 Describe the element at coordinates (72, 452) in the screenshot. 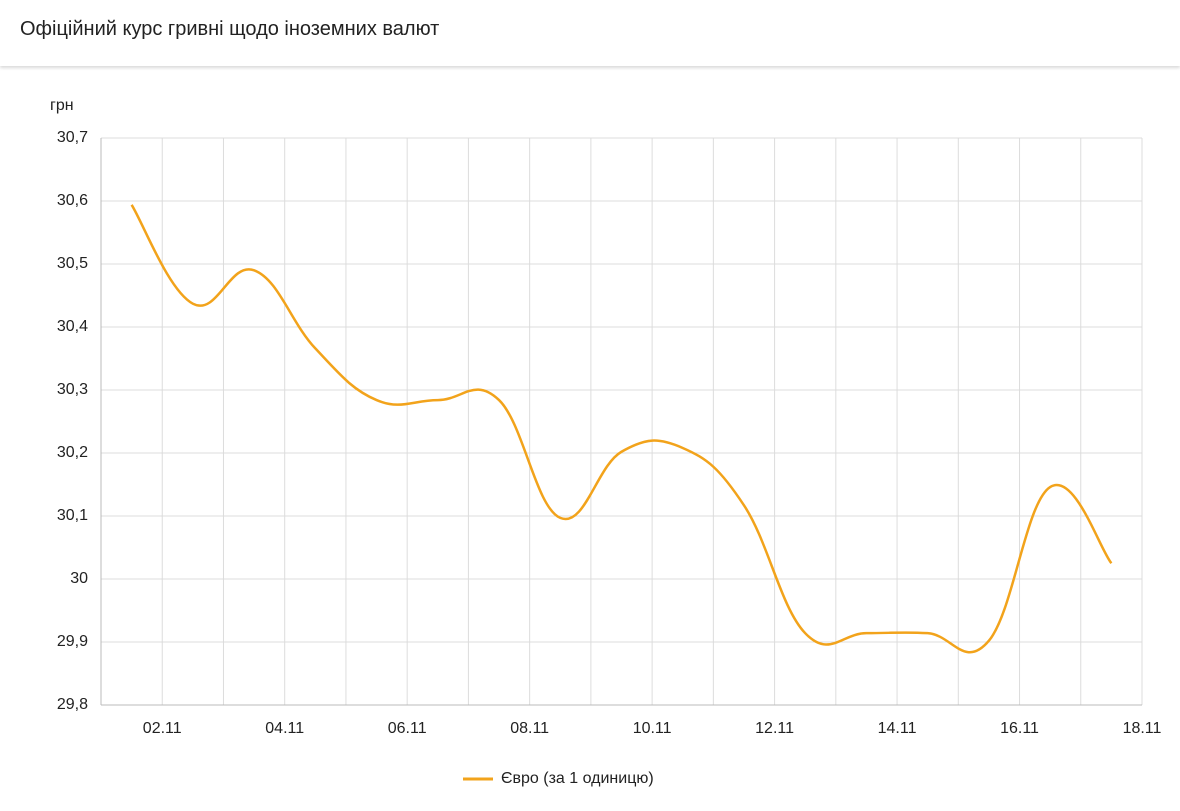

I see `y-tick-label: 30,2` at that location.